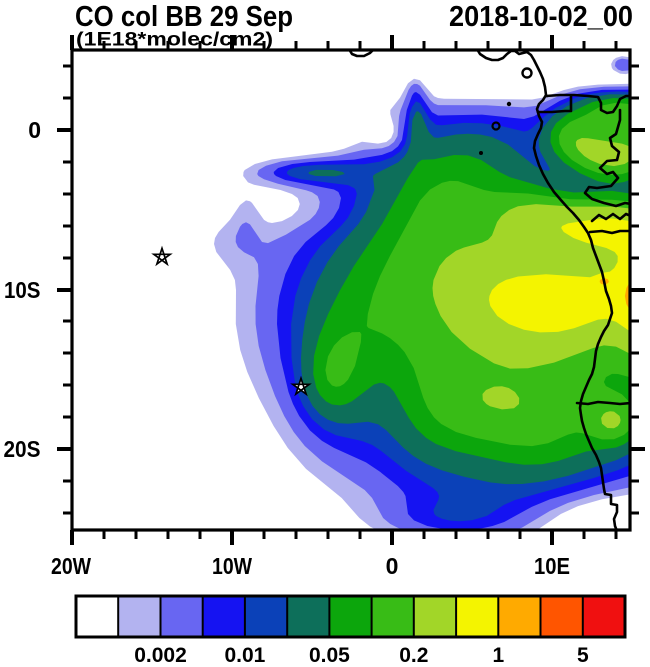 Image resolution: width=650 pixels, height=667 pixels. Describe the element at coordinates (329, 655) in the screenshot. I see `svg-text: 0.05` at that location.